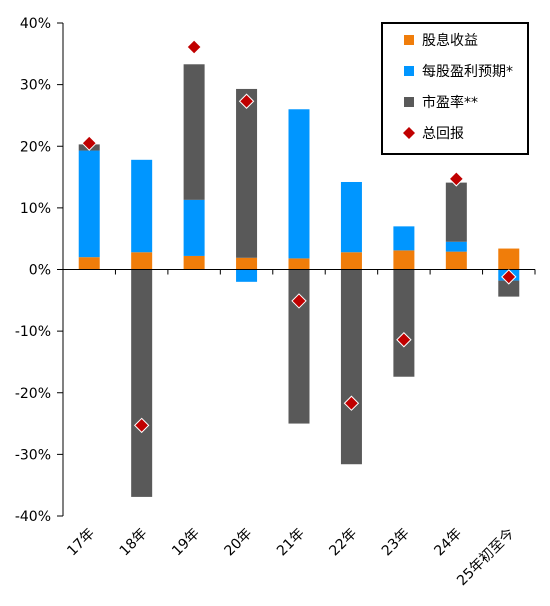  I want to click on y-tick-label: 20%, so click(35, 147).